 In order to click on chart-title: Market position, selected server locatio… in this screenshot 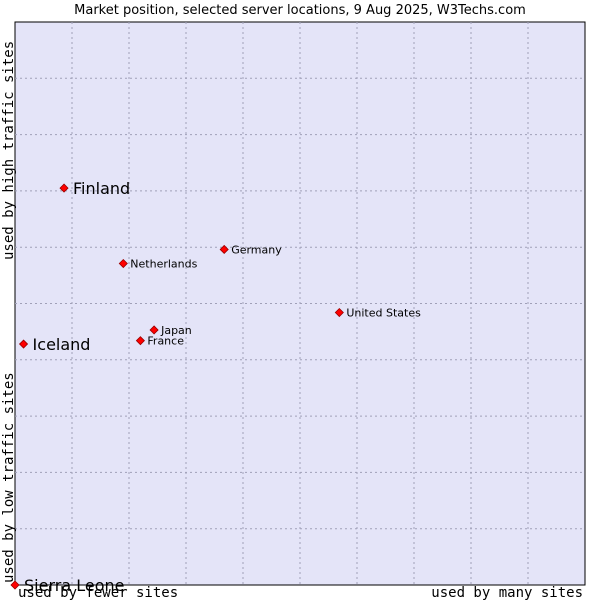, I will do `click(300, 10)`.